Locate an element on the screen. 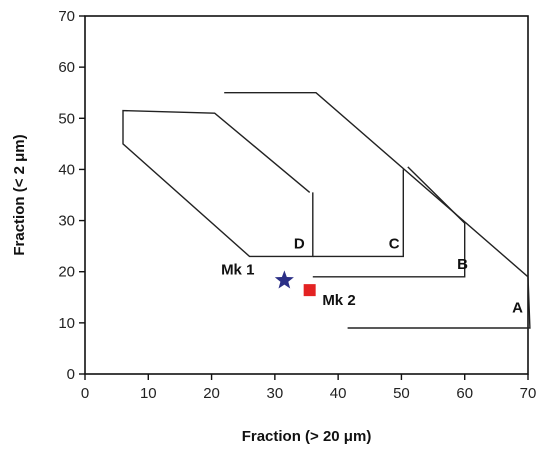 The height and width of the screenshot is (449, 550). x-tick-label: 20 is located at coordinates (211, 393).